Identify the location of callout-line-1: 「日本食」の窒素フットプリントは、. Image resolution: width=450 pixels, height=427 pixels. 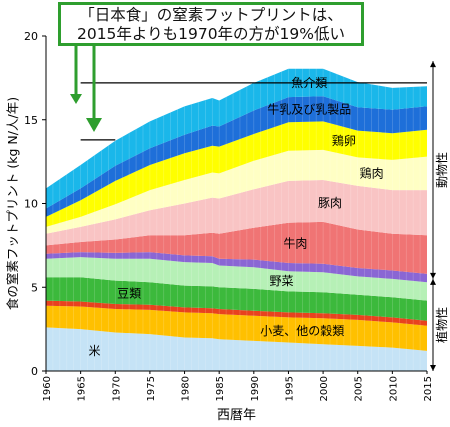
(211, 15).